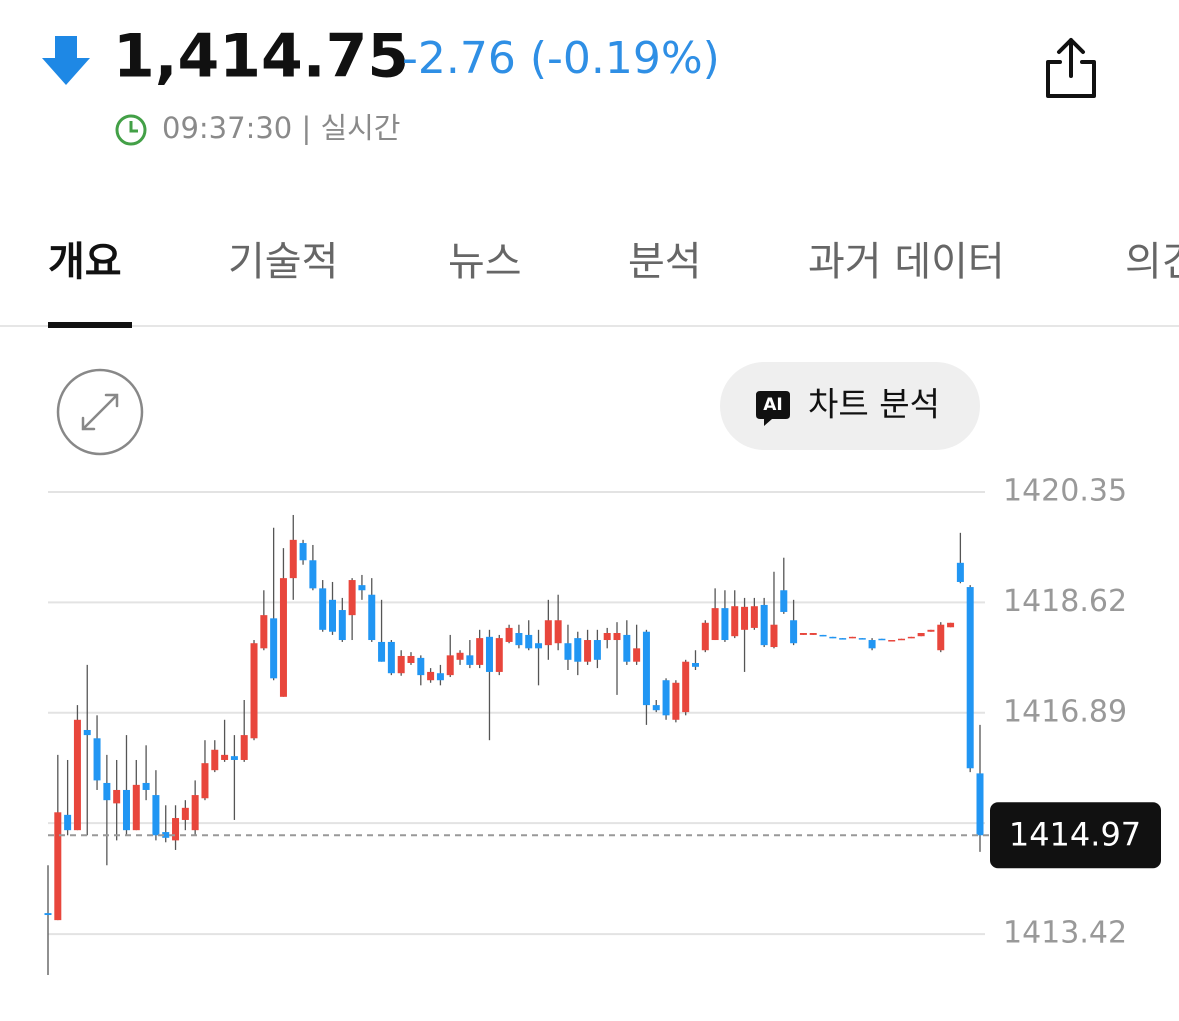  What do you see at coordinates (589, 283) in the screenshot?
I see `tabs: 개요 기술적 뉴스 분석 과거 데이터 의견` at bounding box center [589, 283].